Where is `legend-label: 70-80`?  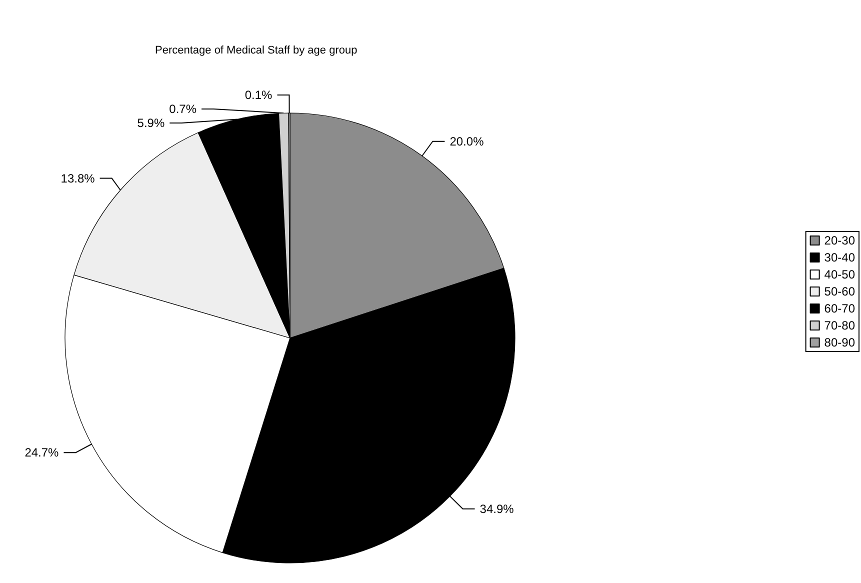
legend-label: 70-80 is located at coordinates (840, 325).